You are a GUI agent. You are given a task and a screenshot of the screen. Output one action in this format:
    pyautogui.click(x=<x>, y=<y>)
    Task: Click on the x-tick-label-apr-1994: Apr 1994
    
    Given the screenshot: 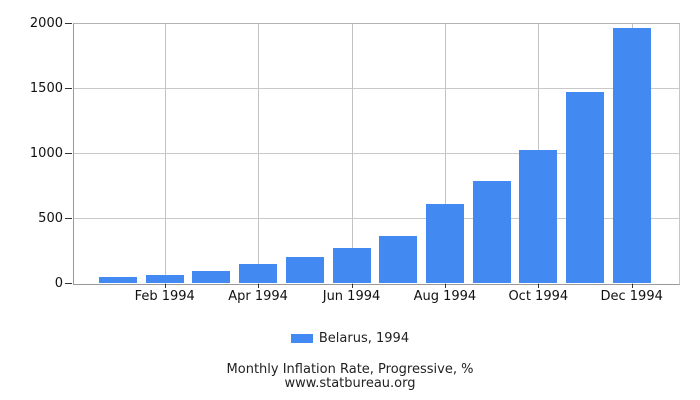 What is the action you would take?
    pyautogui.click(x=258, y=296)
    